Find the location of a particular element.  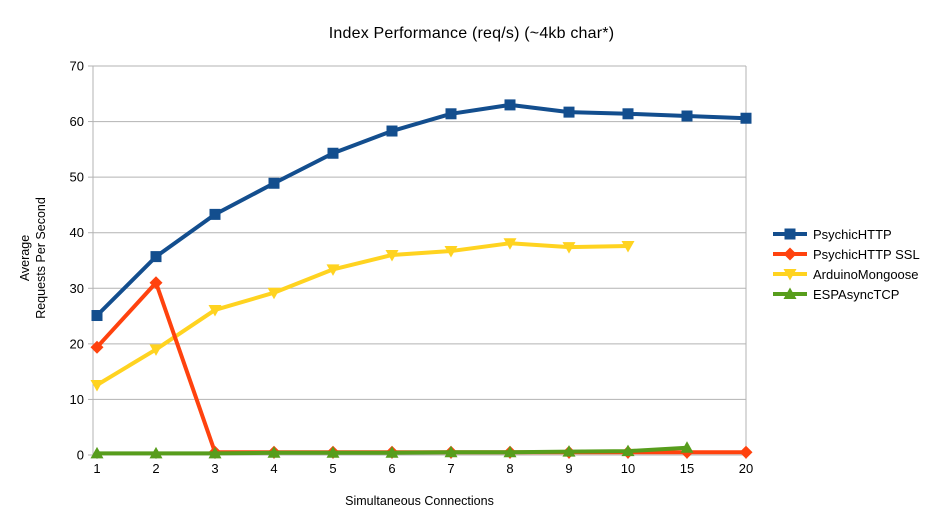

x-tick-label: 20 is located at coordinates (746, 468).